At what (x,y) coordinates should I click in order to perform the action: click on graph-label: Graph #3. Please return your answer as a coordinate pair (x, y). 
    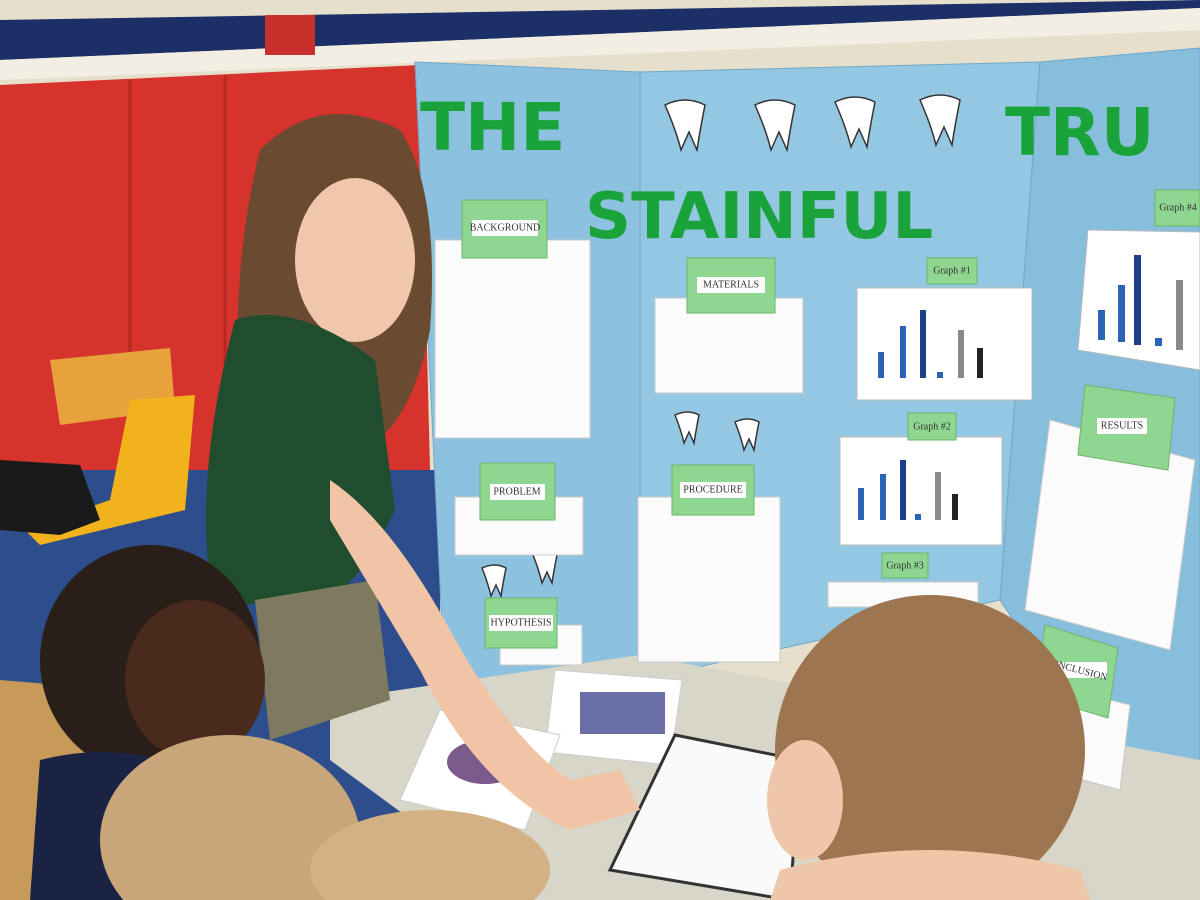
    Looking at the image, I should click on (905, 565).